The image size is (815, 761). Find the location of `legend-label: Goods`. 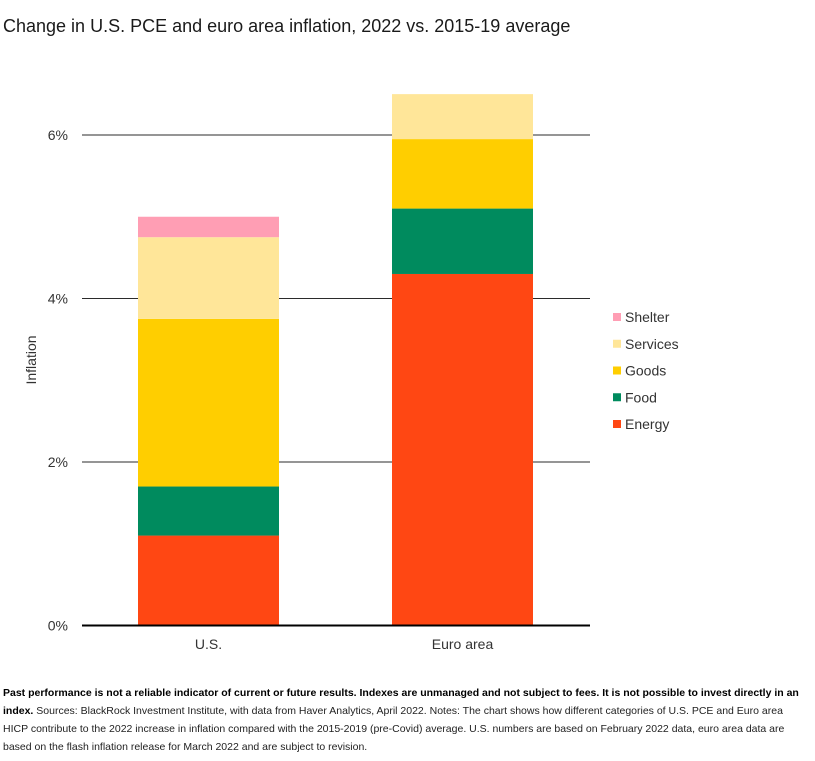

legend-label: Goods is located at coordinates (645, 371).